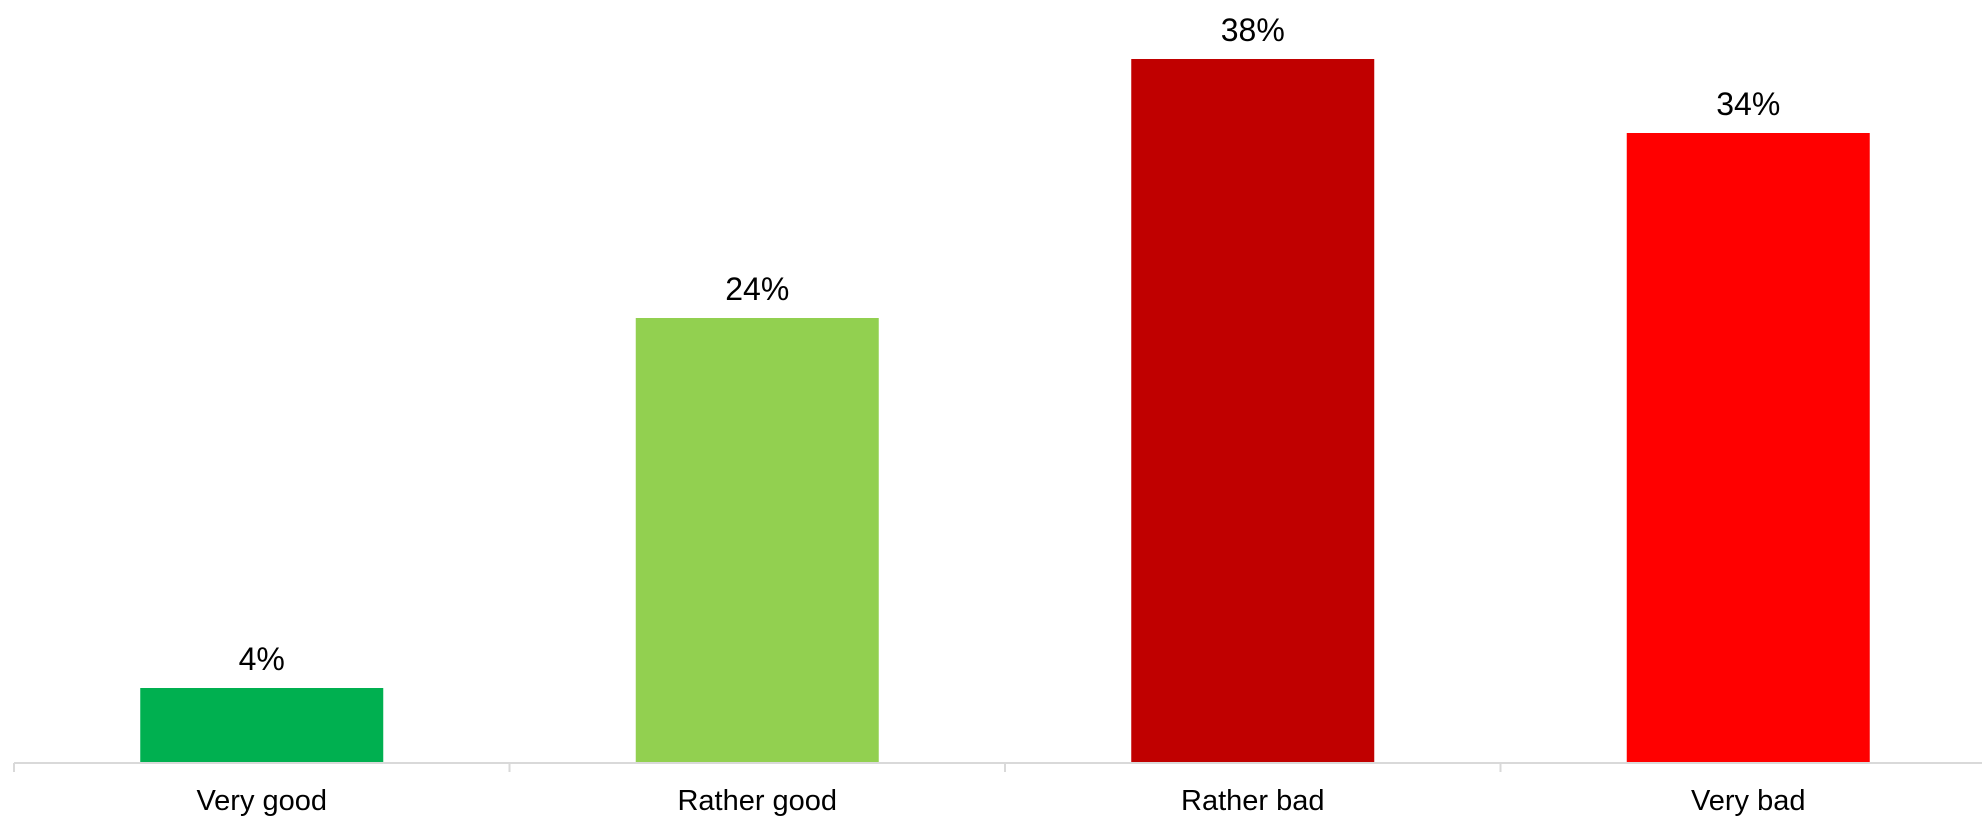 The image size is (1982, 818). Describe the element at coordinates (262, 659) in the screenshot. I see `data-label: 4%` at that location.